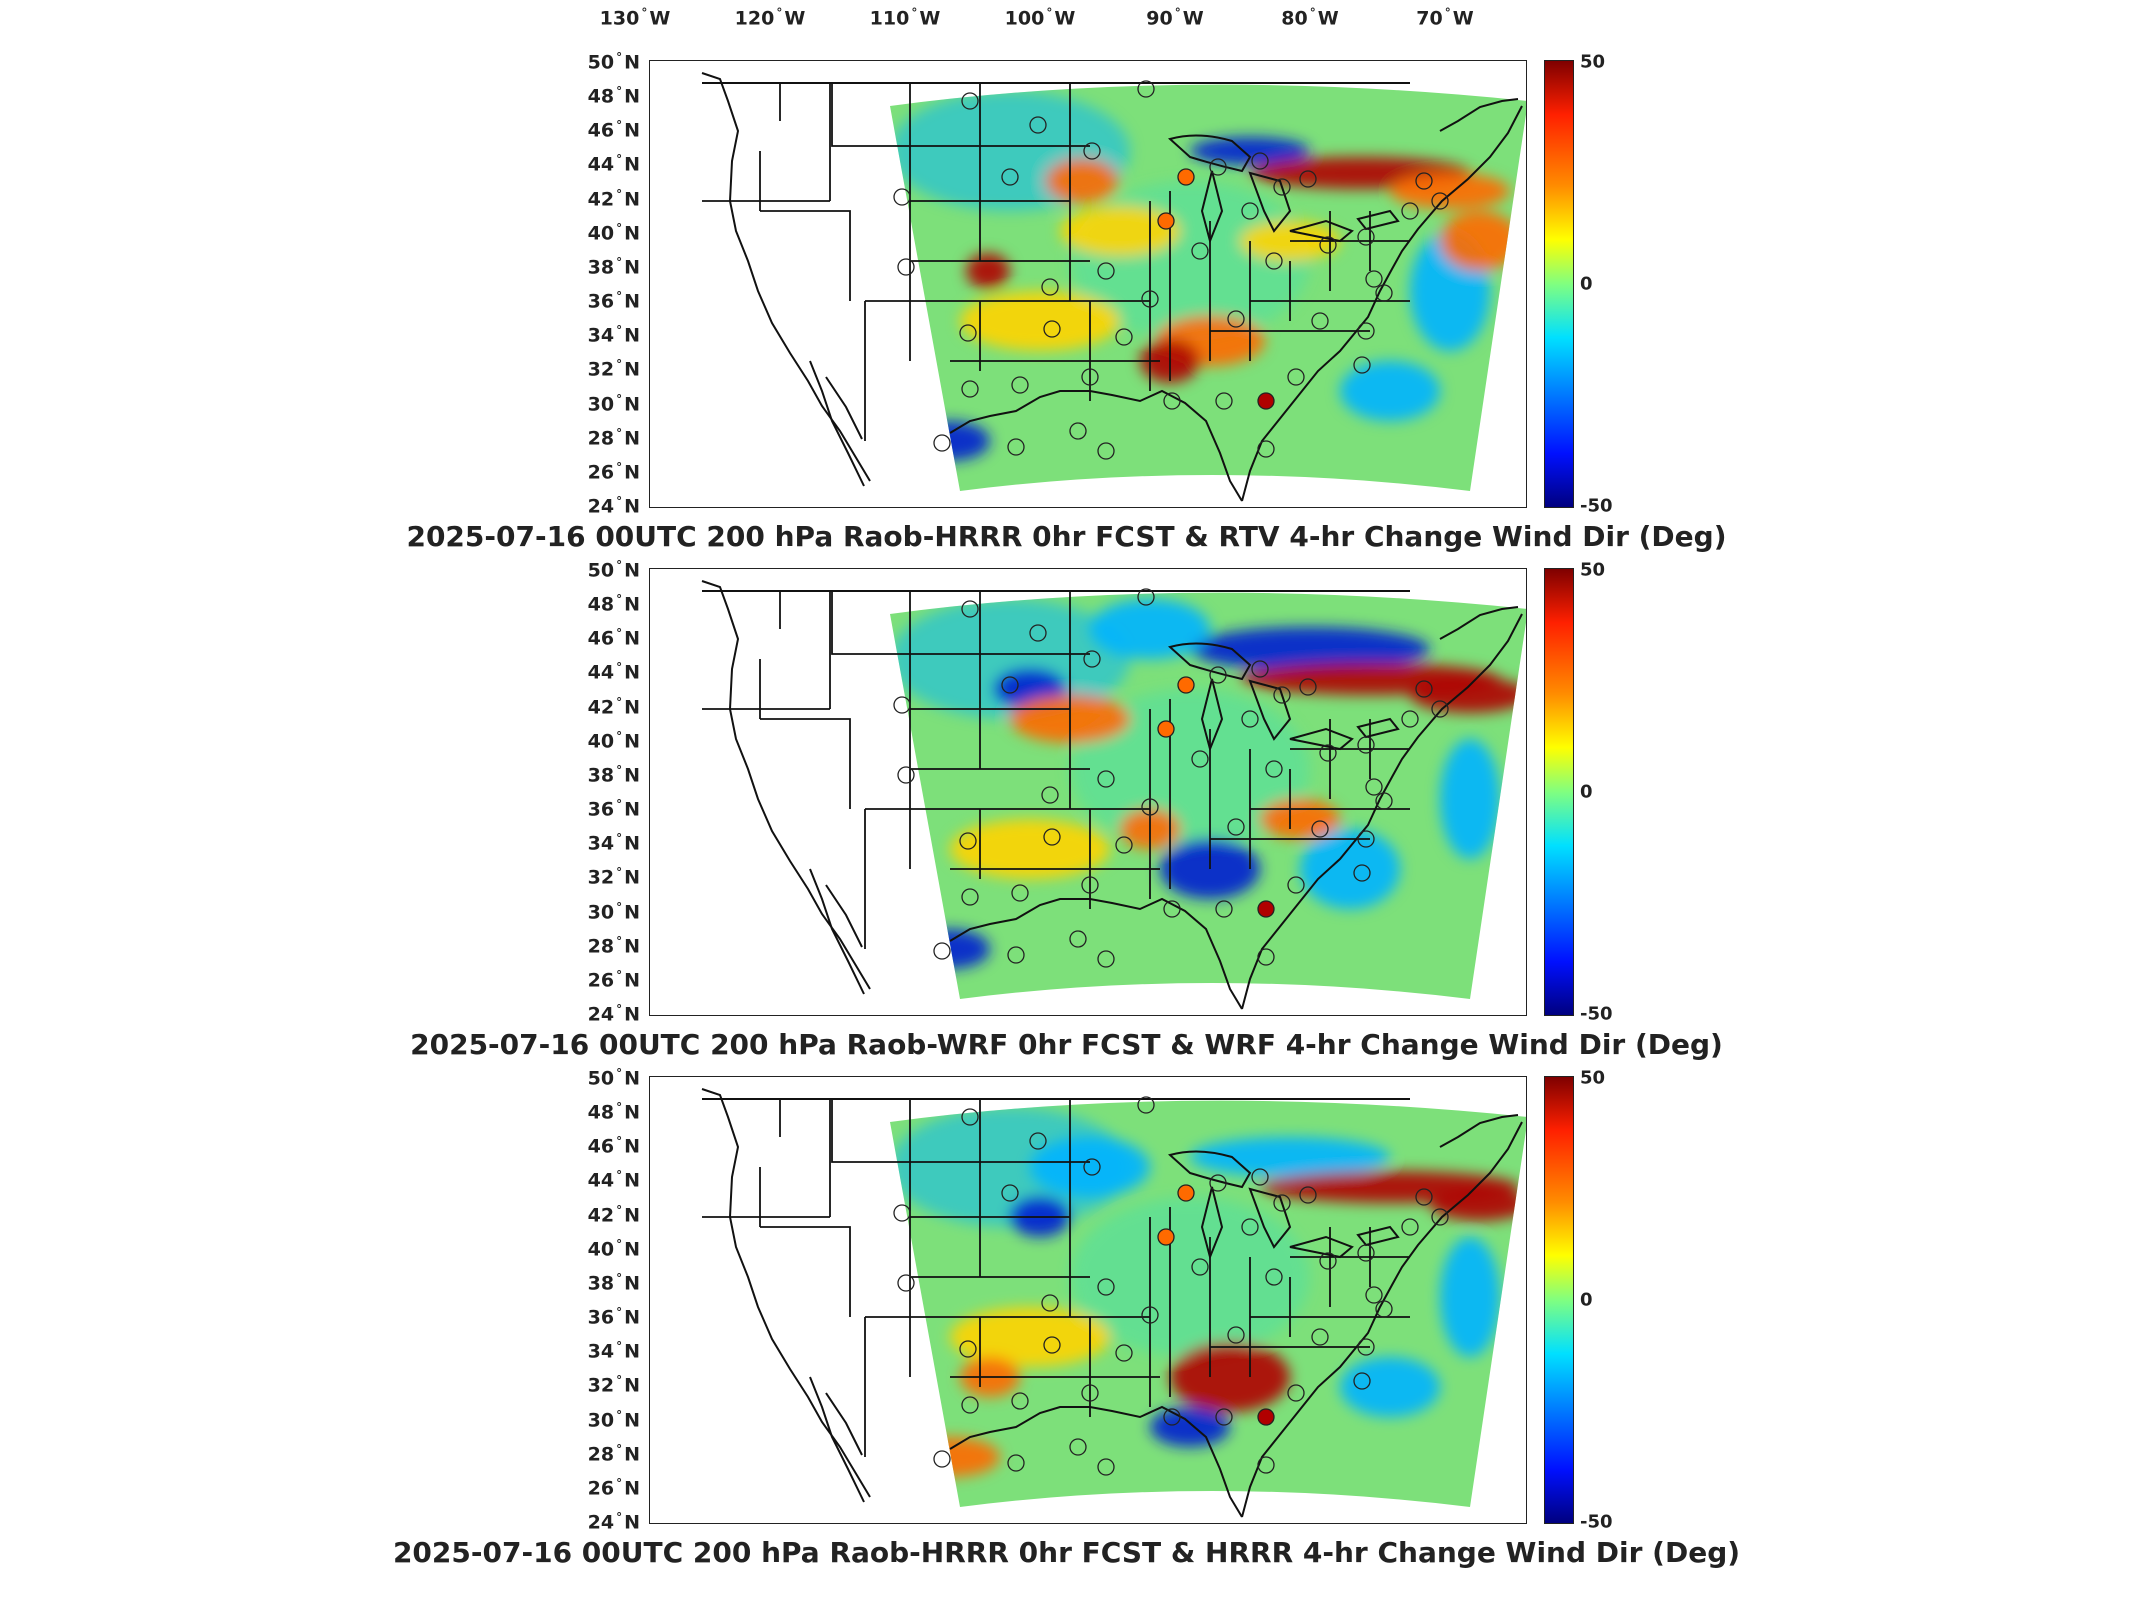  I want to click on state-border, so click(870, 115).